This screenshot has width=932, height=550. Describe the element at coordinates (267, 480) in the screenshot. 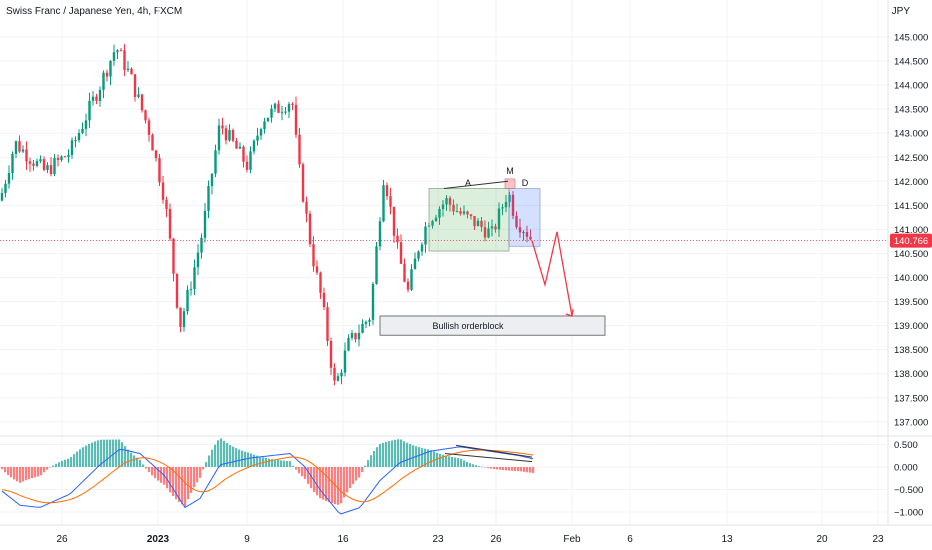

I see `macd-line` at that location.